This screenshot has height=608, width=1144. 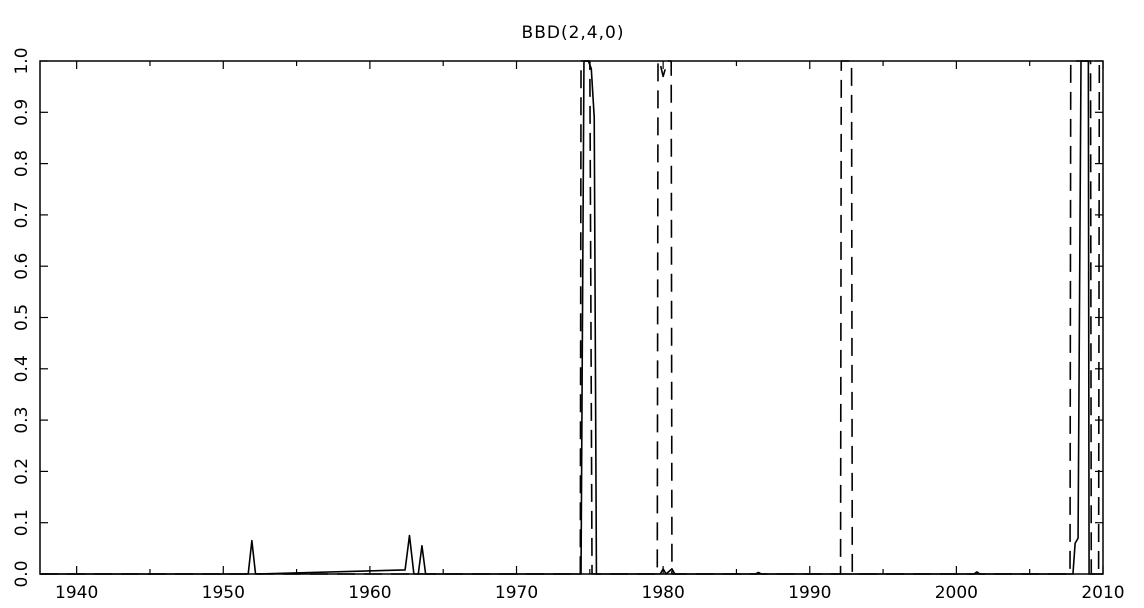 What do you see at coordinates (22, 266) in the screenshot?
I see `y-tick-label: 0.6` at bounding box center [22, 266].